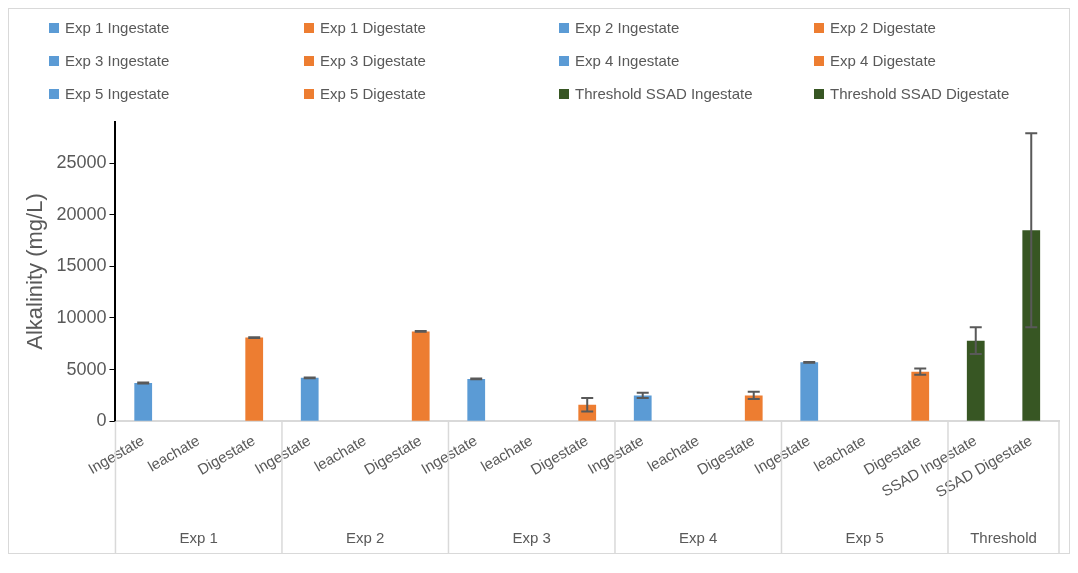 This screenshot has height=573, width=1078. I want to click on legend-label: Exp 5 Digestate, so click(373, 93).